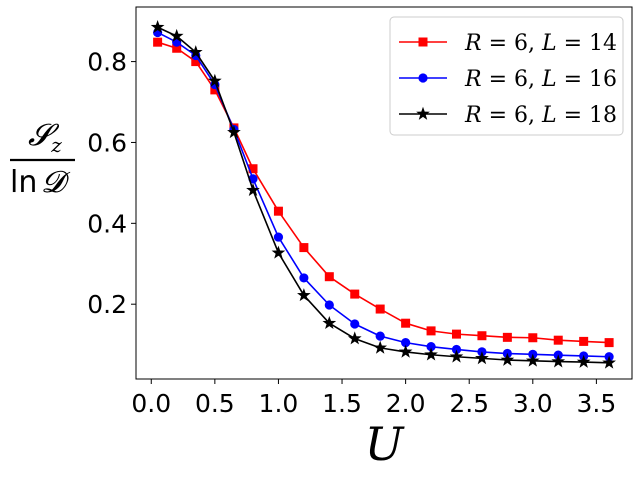  I want to click on legend-entry: R = 6, L = 18, so click(508, 115).